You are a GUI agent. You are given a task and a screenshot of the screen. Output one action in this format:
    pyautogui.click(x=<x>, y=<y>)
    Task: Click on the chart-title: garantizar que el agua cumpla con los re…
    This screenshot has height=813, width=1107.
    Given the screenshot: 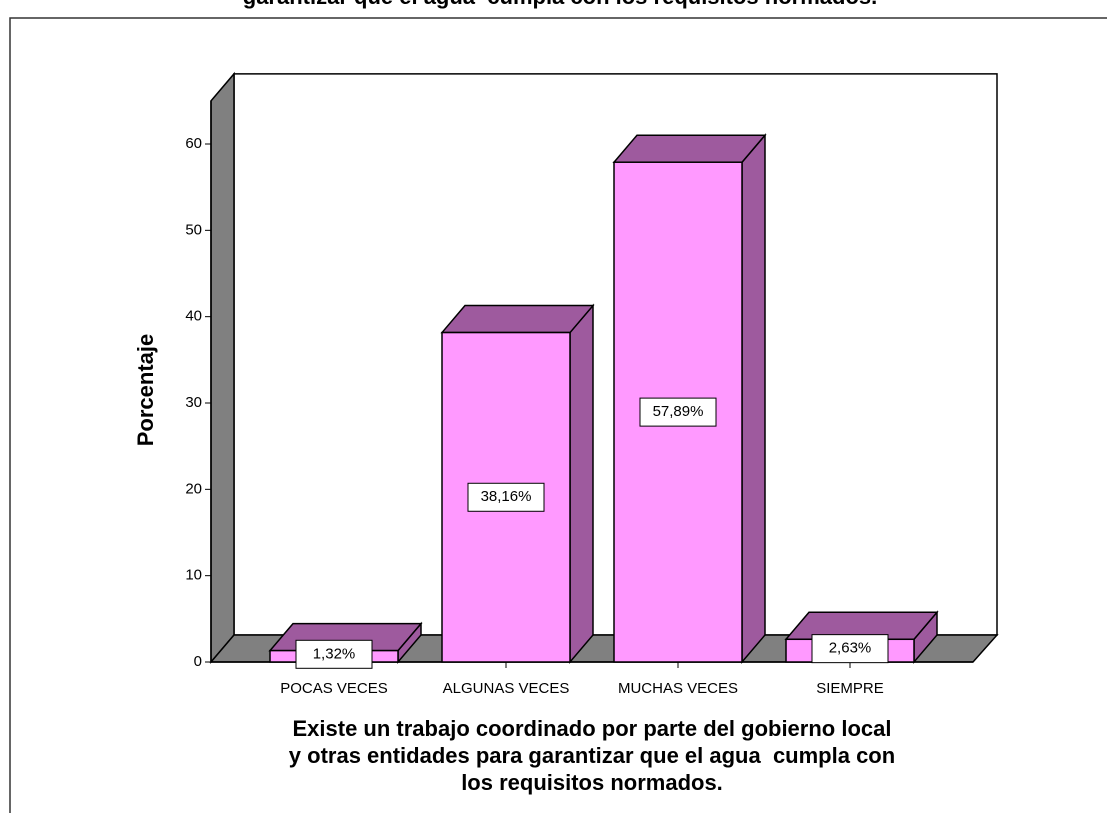 What is the action you would take?
    pyautogui.click(x=560, y=4)
    